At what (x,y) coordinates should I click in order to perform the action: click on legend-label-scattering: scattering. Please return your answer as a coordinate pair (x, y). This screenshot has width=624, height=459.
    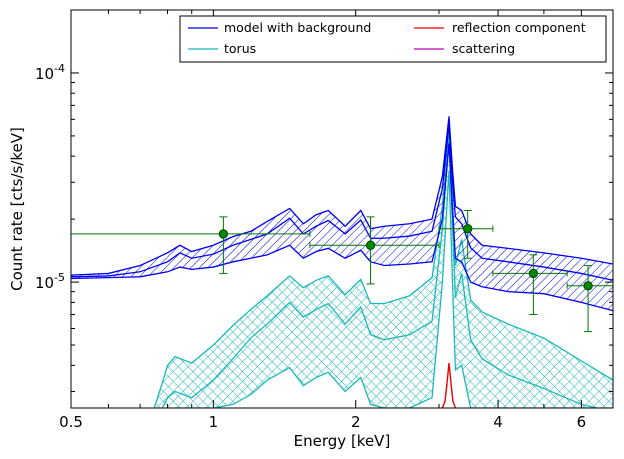
    Looking at the image, I should click on (483, 48).